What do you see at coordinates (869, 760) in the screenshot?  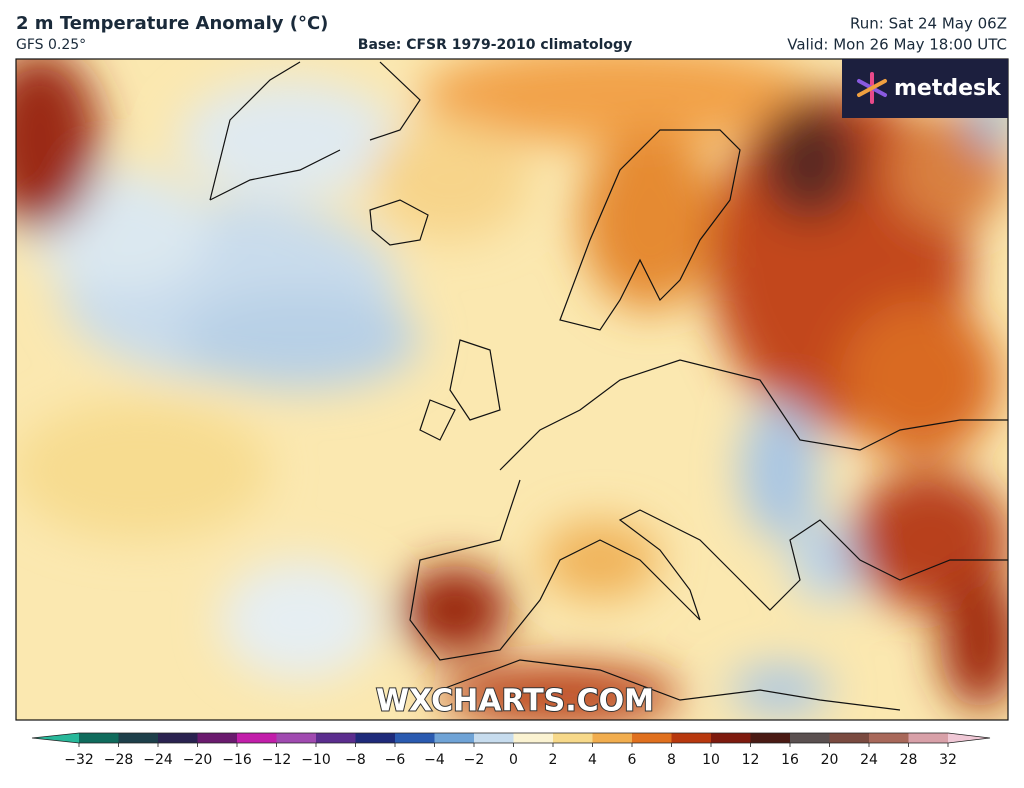 I see `colorbar-tick-label: 24` at bounding box center [869, 760].